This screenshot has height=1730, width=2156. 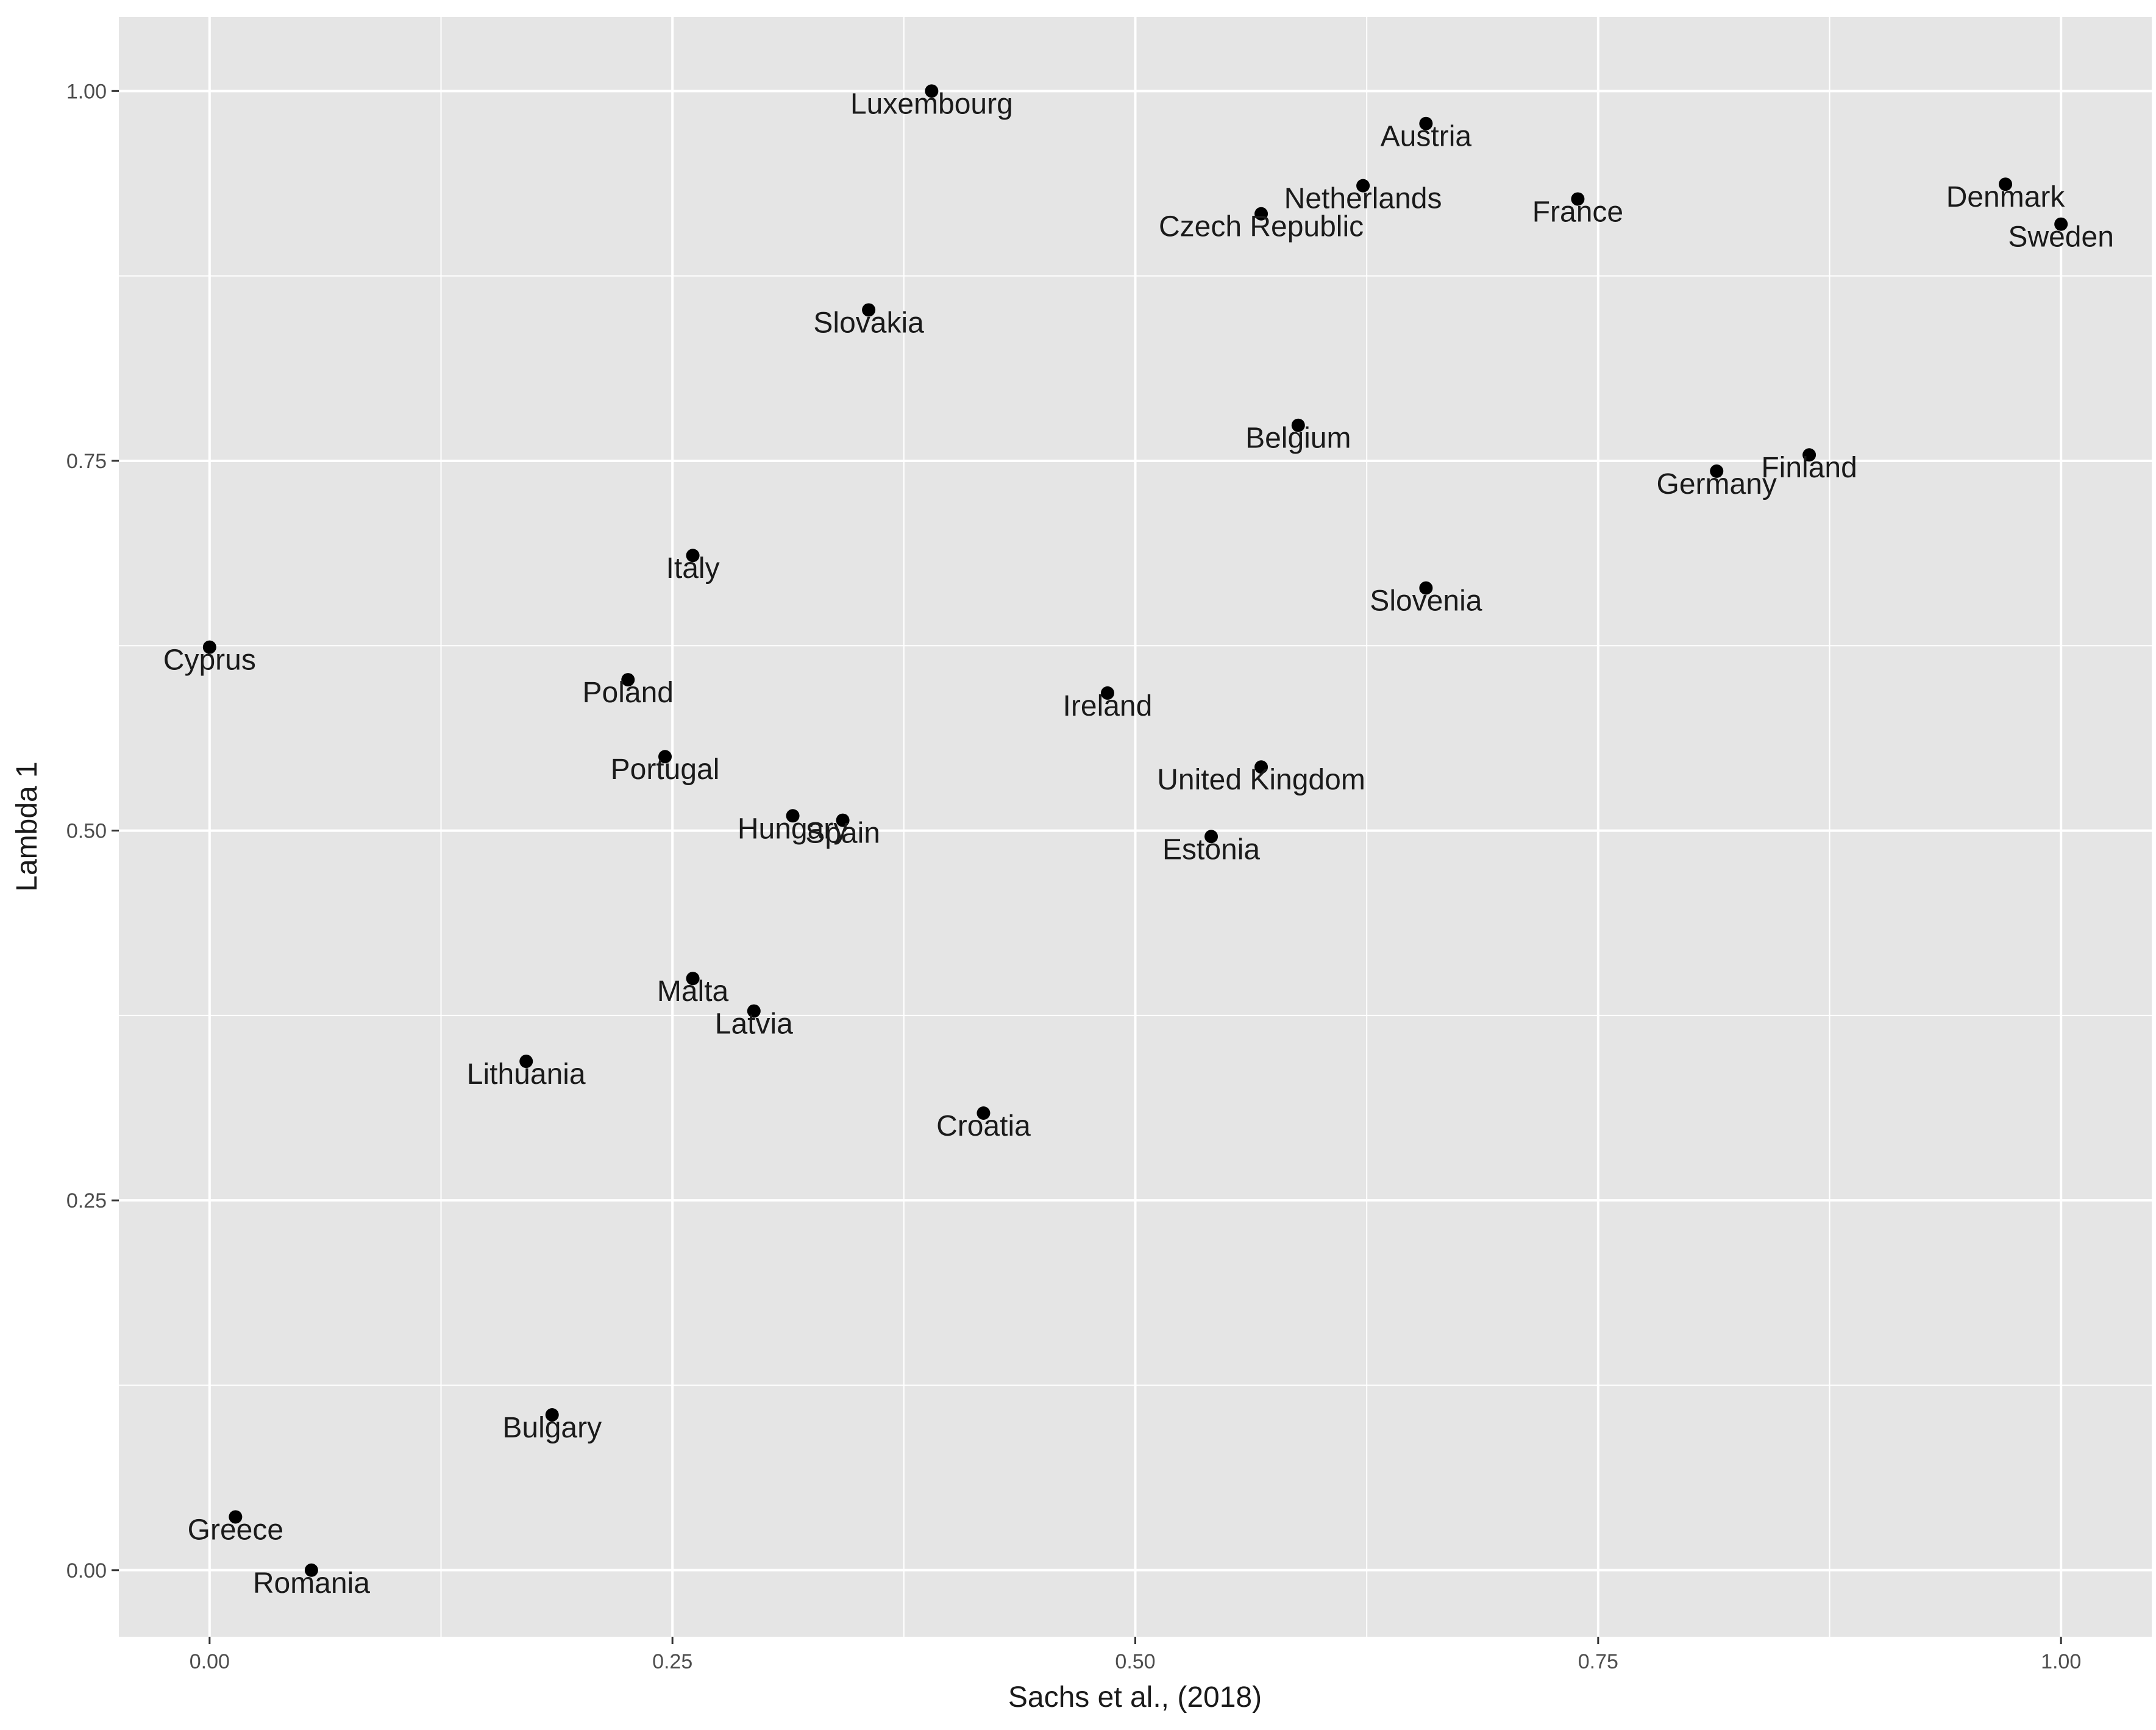 I want to click on x-tick-label: 0.00, so click(x=210, y=1661).